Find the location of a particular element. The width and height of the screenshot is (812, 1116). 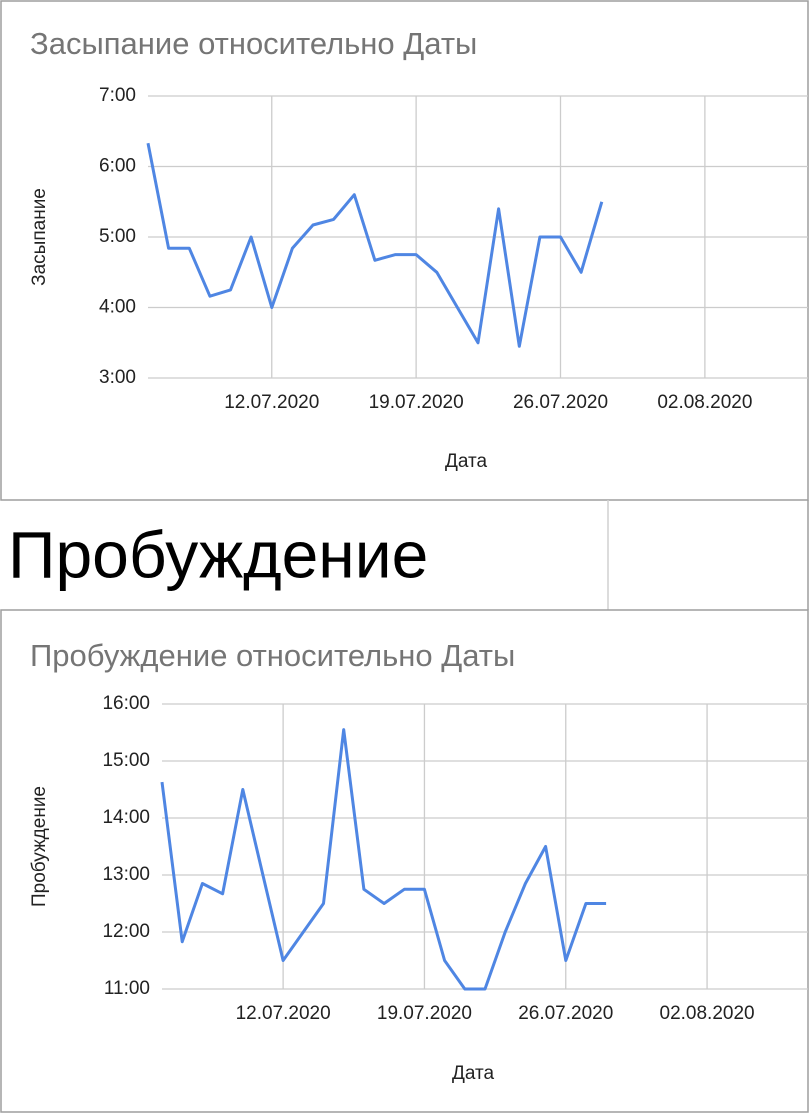

y-tick-label: 3:00 is located at coordinates (117, 377).